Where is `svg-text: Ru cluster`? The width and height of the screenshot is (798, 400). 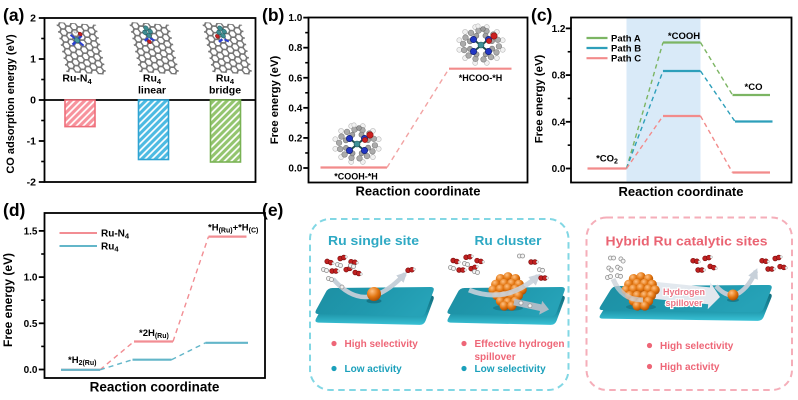
svg-text: Ru cluster is located at coordinates (508, 240).